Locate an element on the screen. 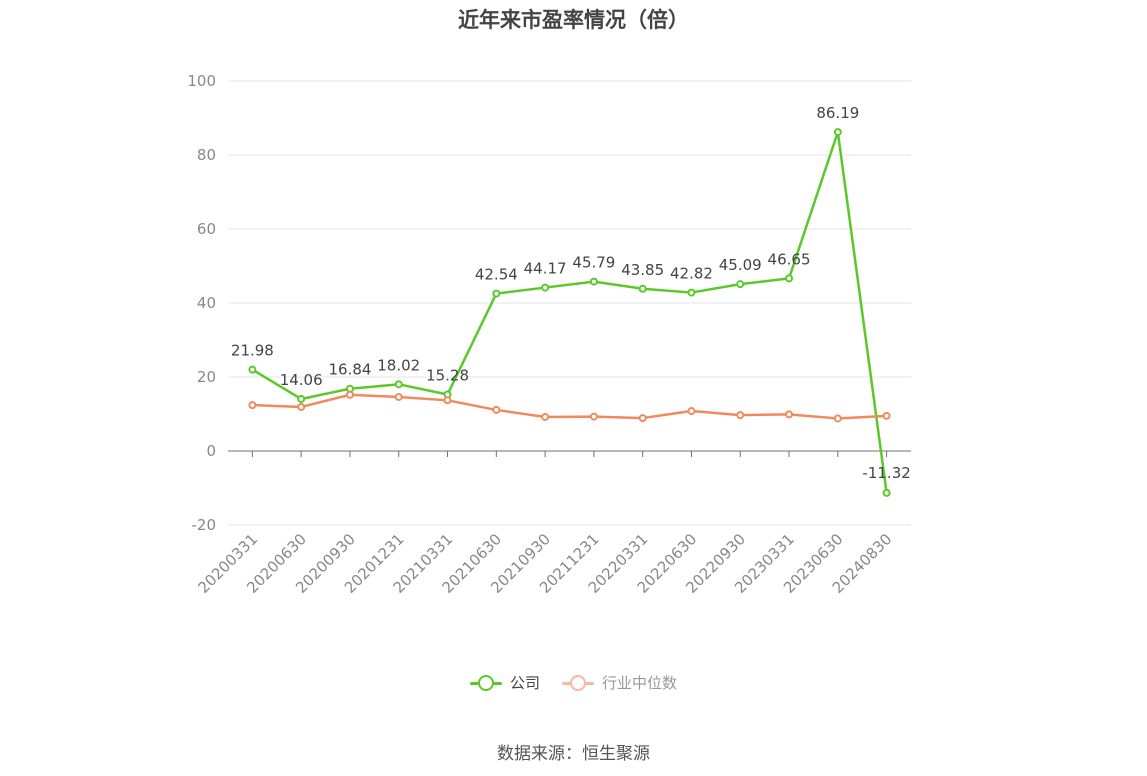 The height and width of the screenshot is (776, 1147). y-tick-label: 20 is located at coordinates (206, 377).